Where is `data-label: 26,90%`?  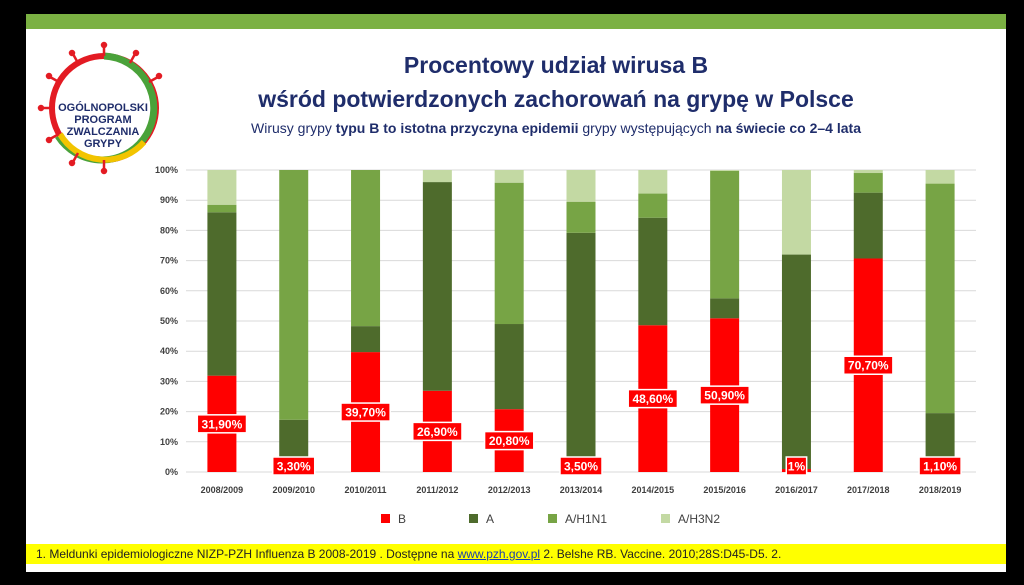 data-label: 26,90% is located at coordinates (437, 432).